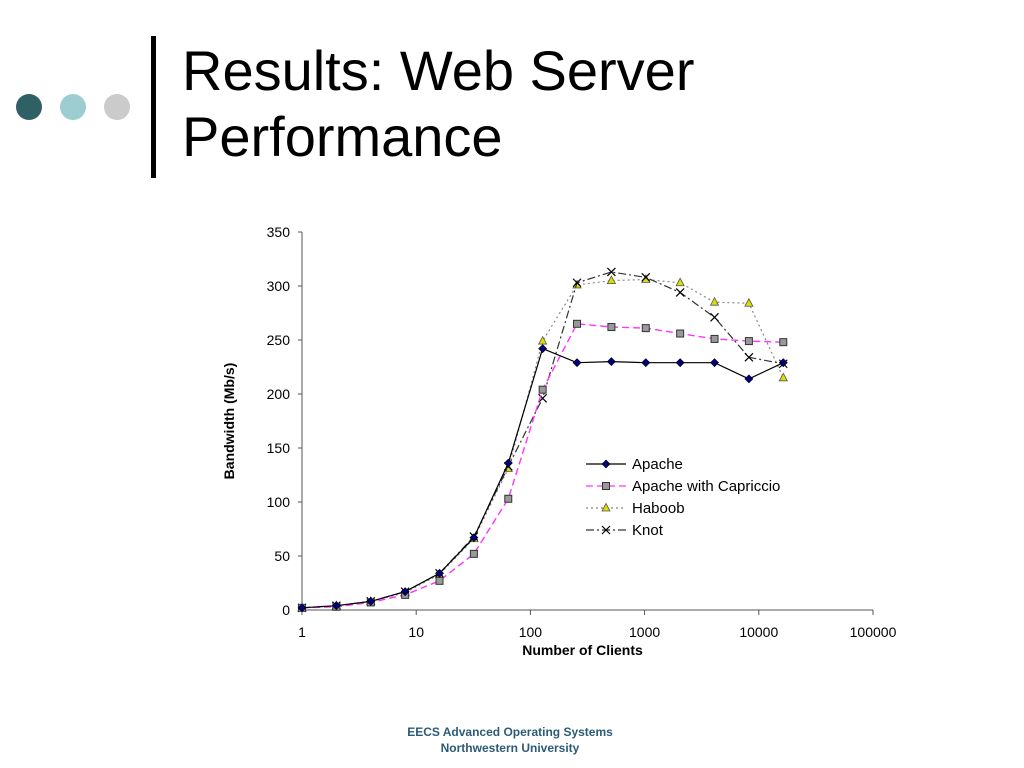 This screenshot has height=768, width=1024. What do you see at coordinates (706, 486) in the screenshot?
I see `legend-label: Apache with Capriccio` at bounding box center [706, 486].